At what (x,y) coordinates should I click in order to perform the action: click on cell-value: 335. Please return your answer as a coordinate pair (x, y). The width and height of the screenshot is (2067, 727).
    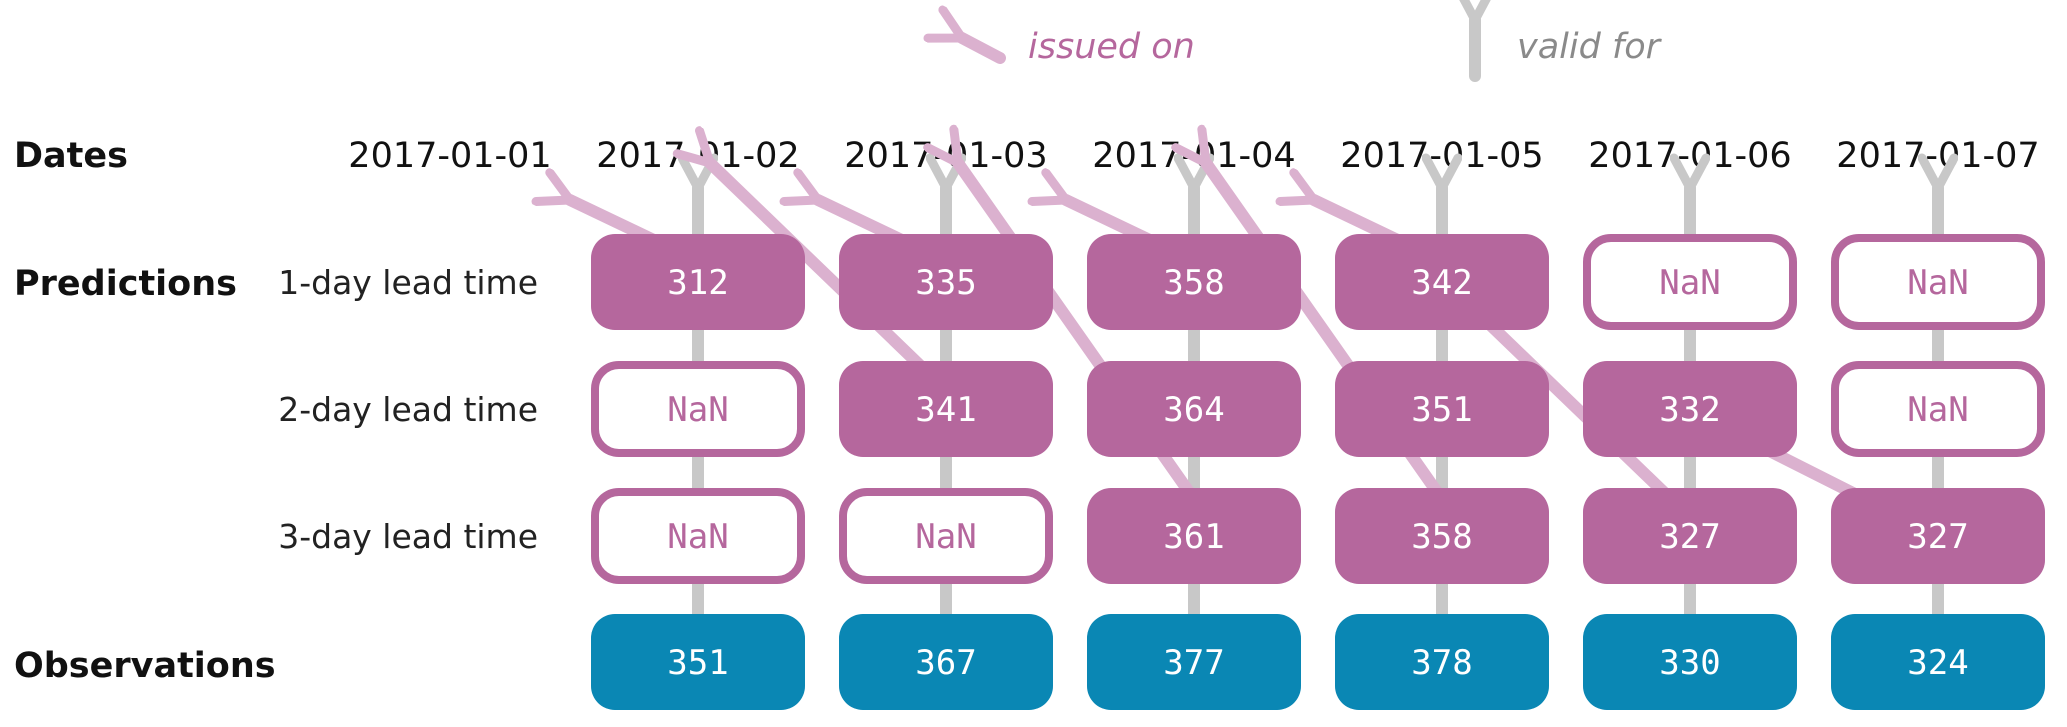
    Looking at the image, I should click on (945, 283).